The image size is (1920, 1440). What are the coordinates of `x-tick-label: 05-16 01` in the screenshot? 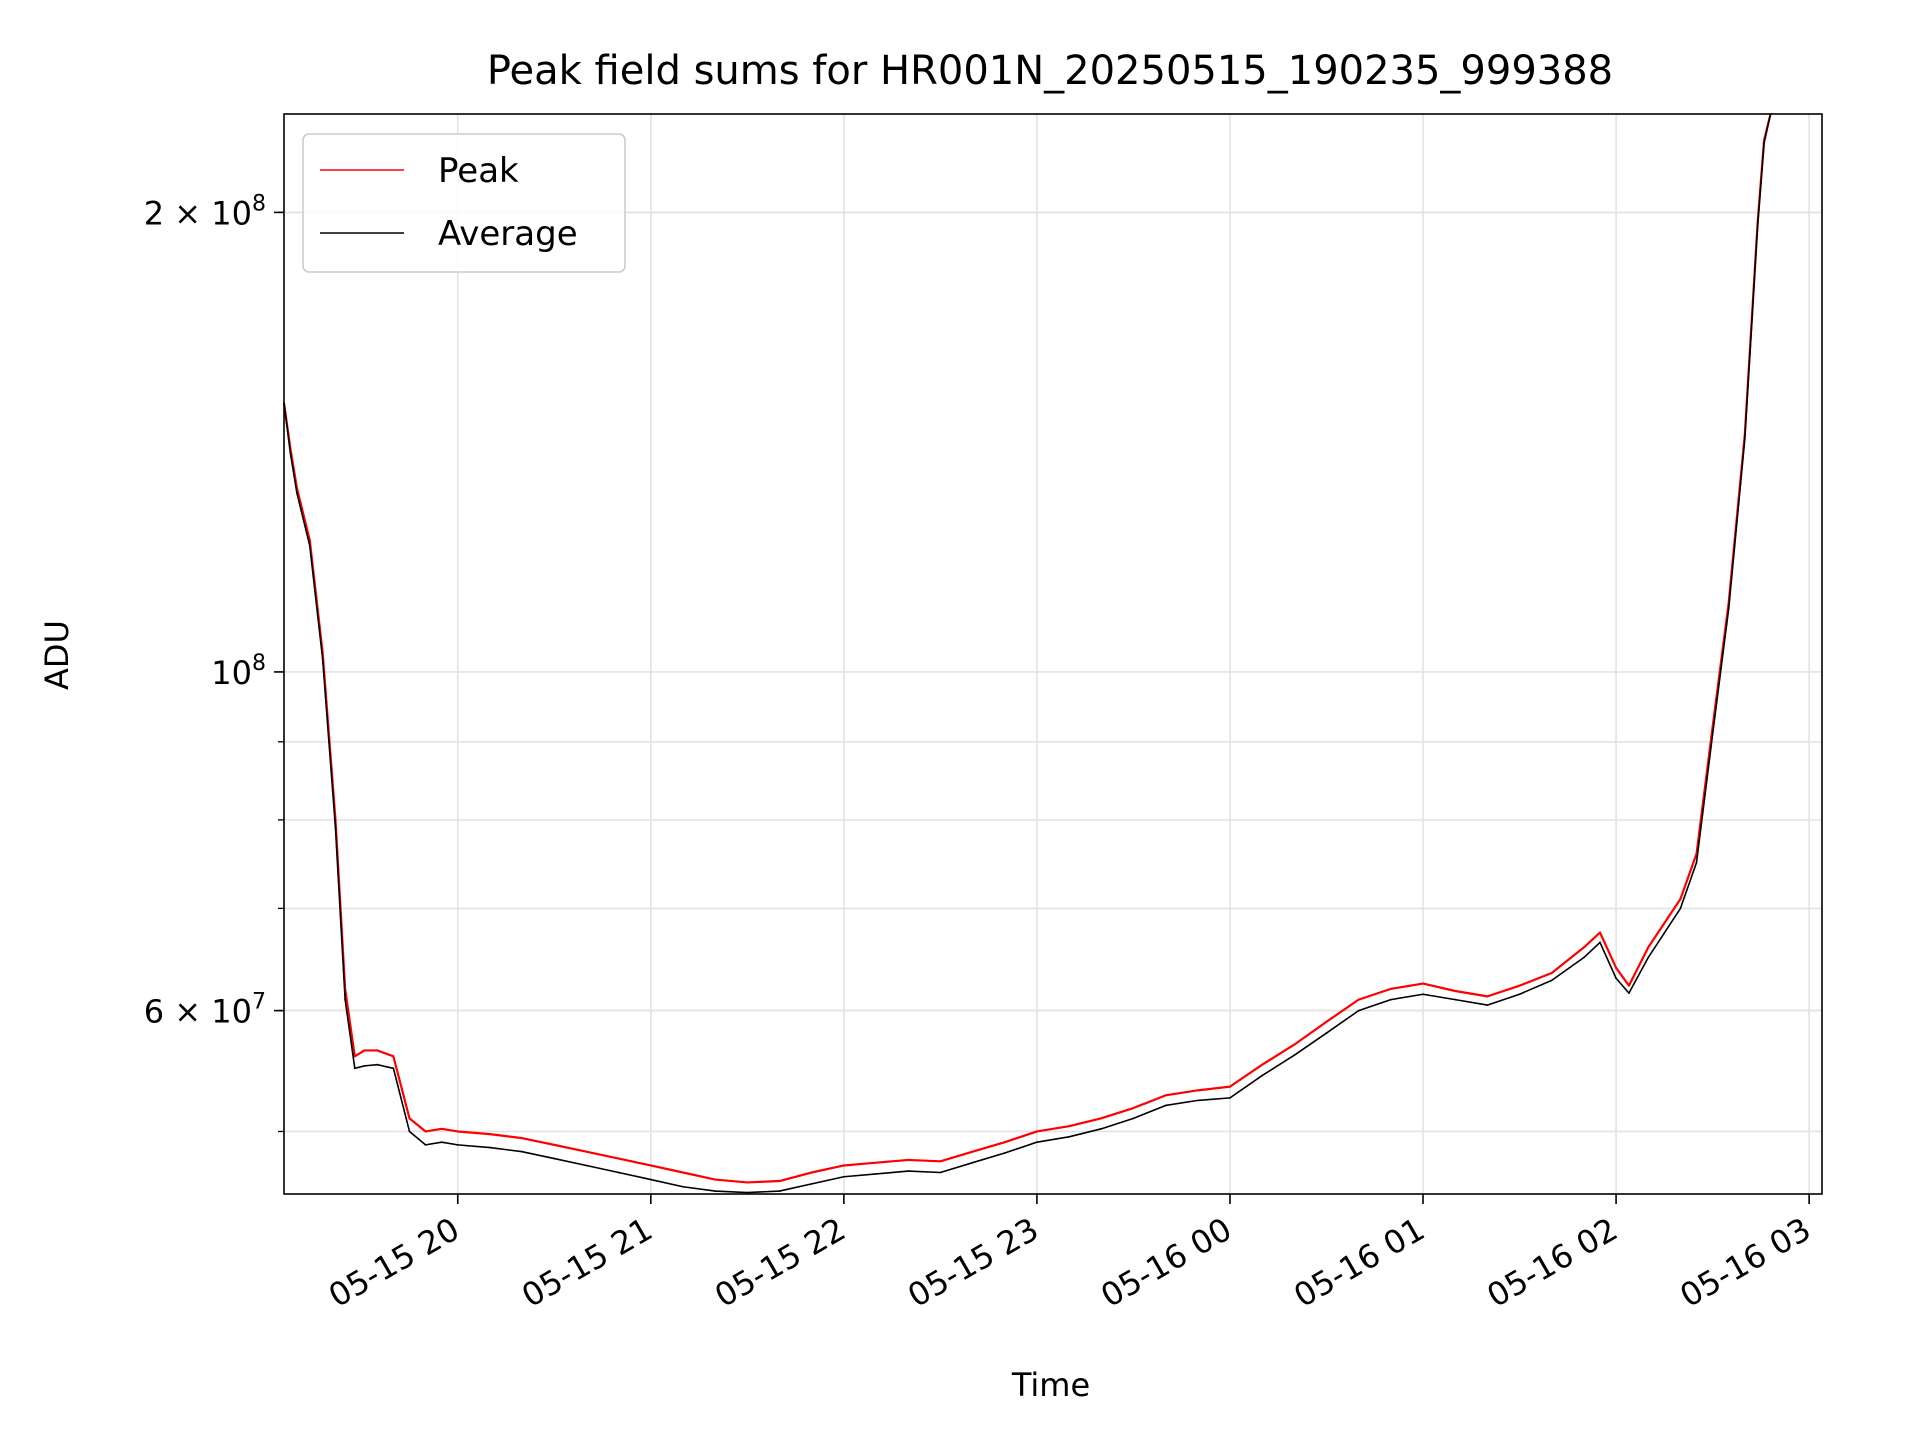 It's located at (1359, 1262).